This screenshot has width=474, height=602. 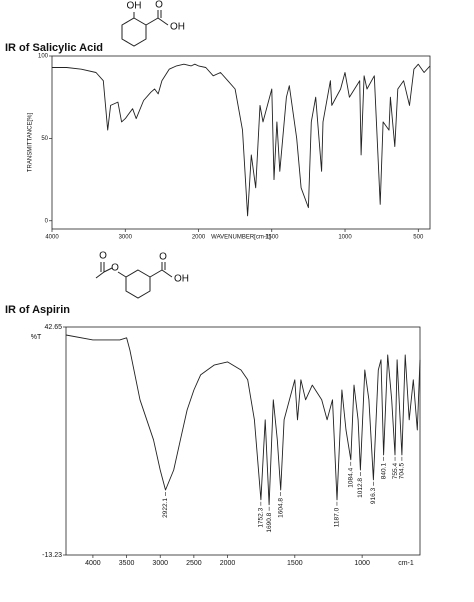 I want to click on y-tick-label: 50, so click(x=44, y=139).